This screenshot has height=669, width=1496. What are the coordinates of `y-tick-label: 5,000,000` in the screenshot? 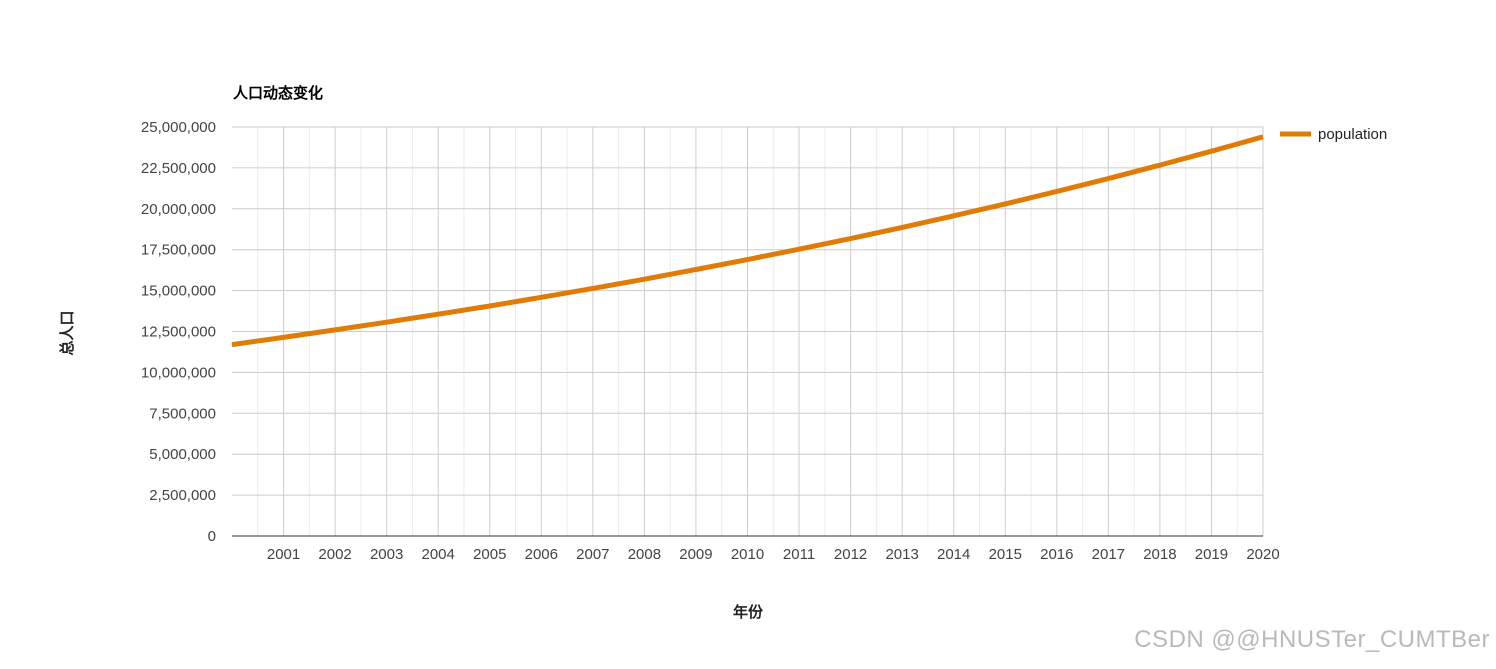 It's located at (182, 454).